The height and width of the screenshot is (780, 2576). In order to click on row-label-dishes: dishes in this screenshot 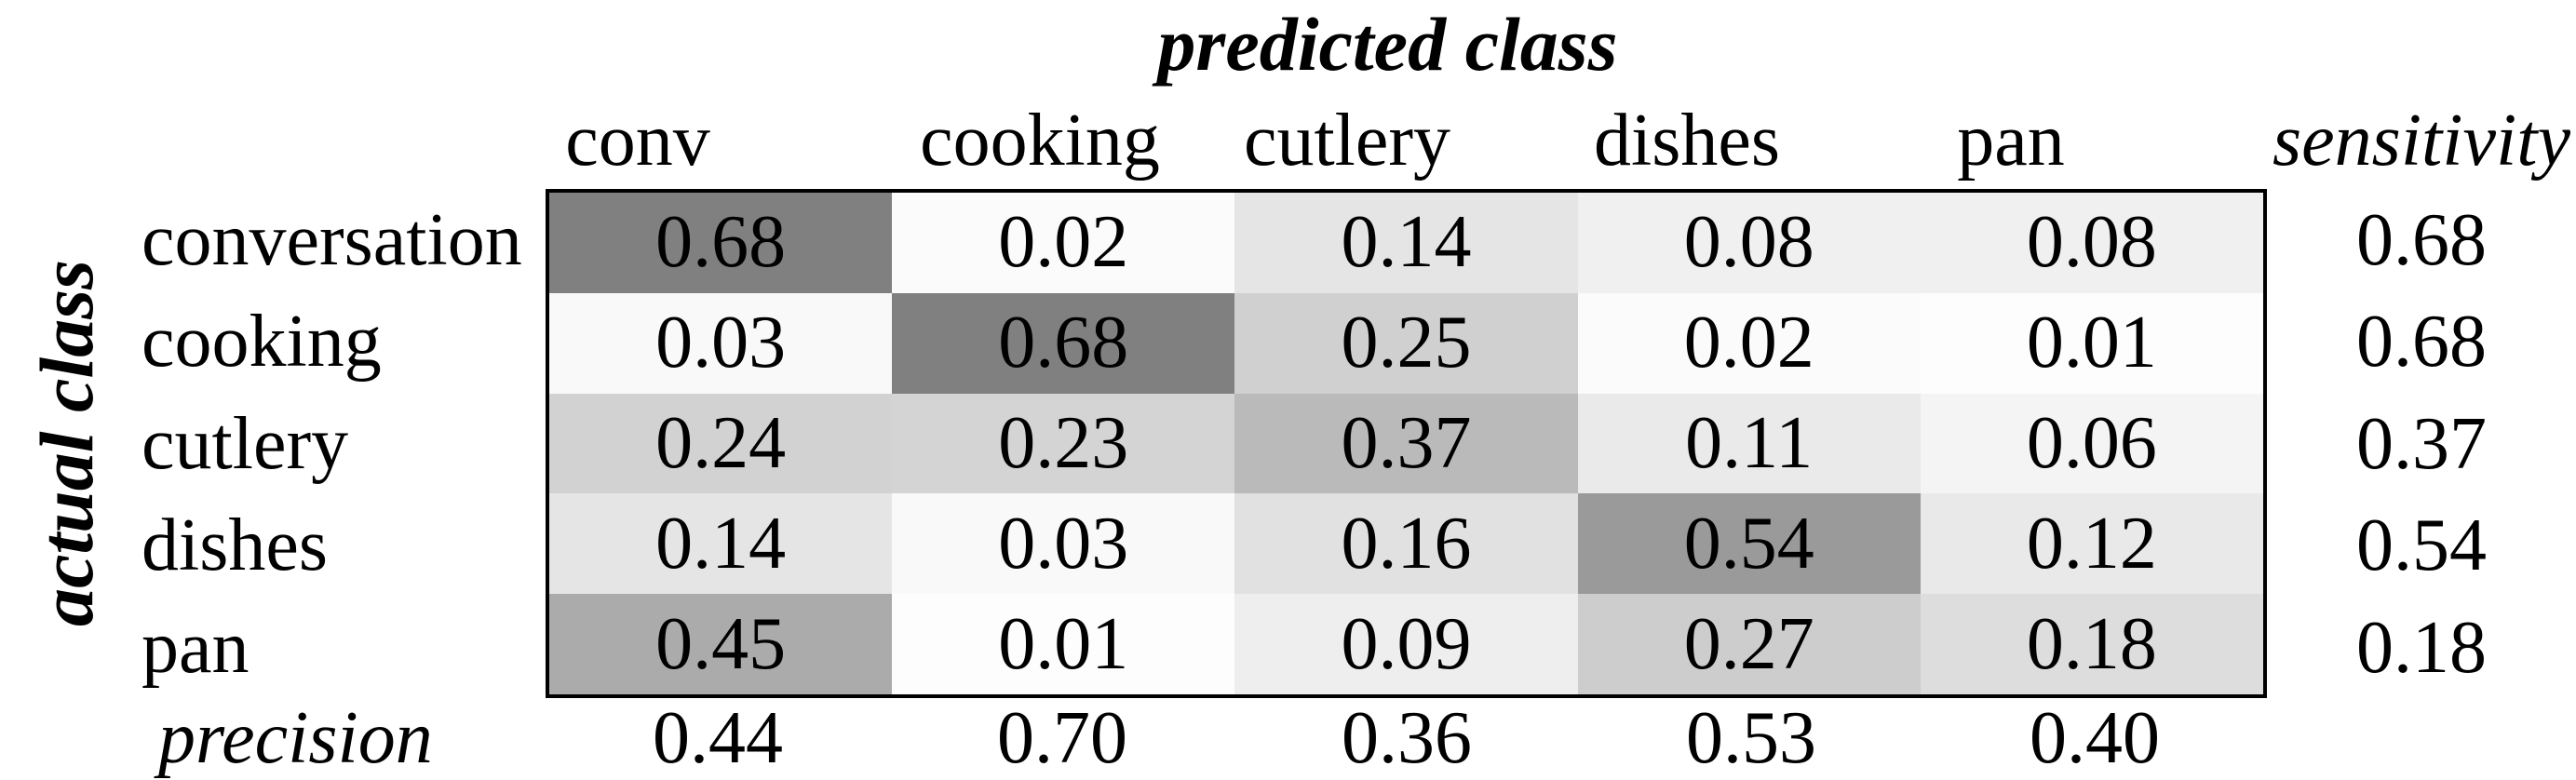, I will do `click(235, 545)`.